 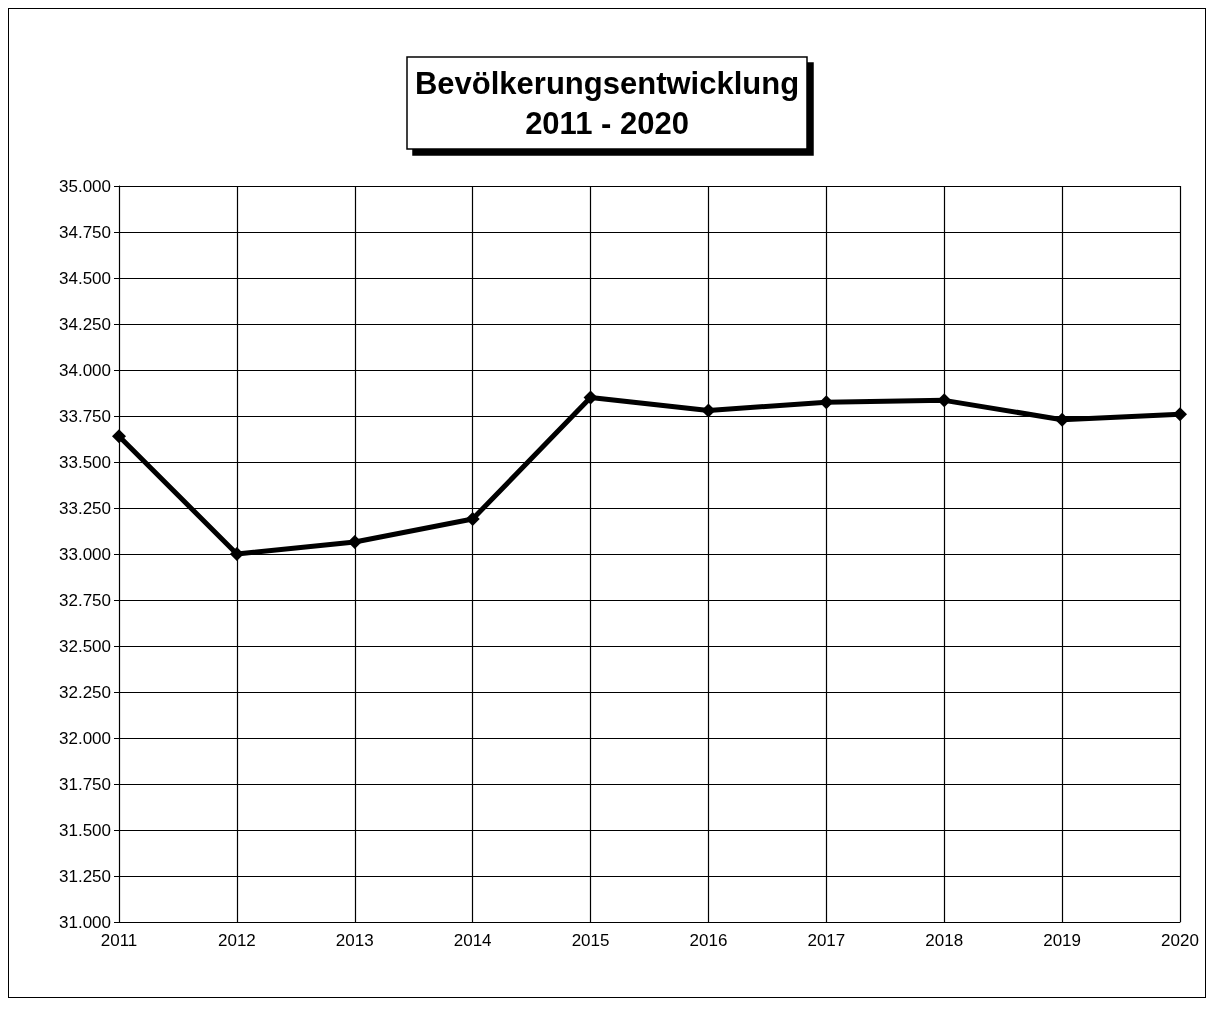 What do you see at coordinates (85, 370) in the screenshot?
I see `y-tick-label: 34.000` at bounding box center [85, 370].